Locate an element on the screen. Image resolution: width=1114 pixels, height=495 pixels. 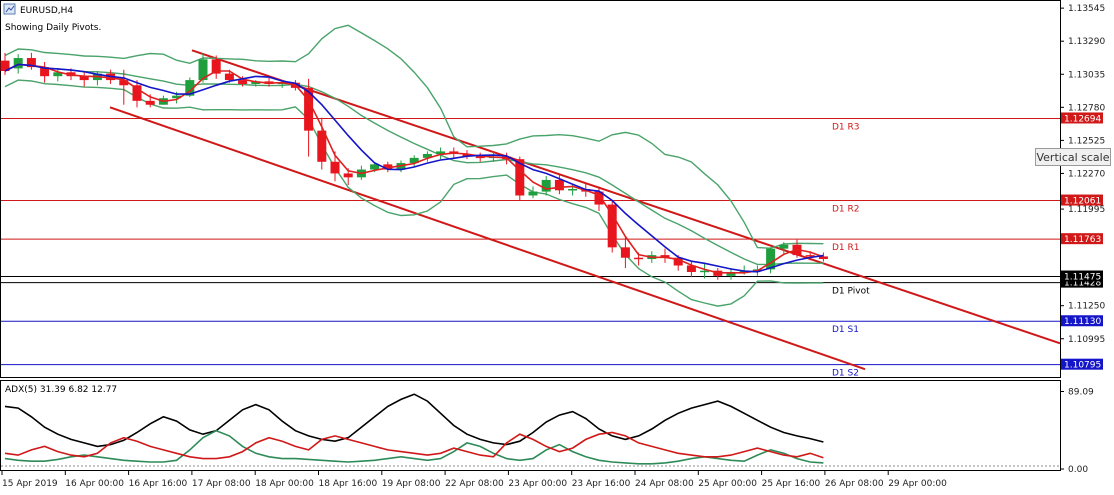
time-tick-label: 19 Apr 08:00 is located at coordinates (411, 484).